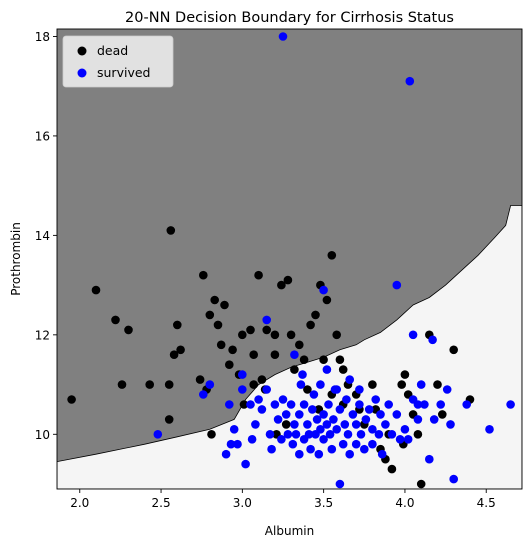  Describe the element at coordinates (42, 37) in the screenshot. I see `y-tick-label: 18` at that location.